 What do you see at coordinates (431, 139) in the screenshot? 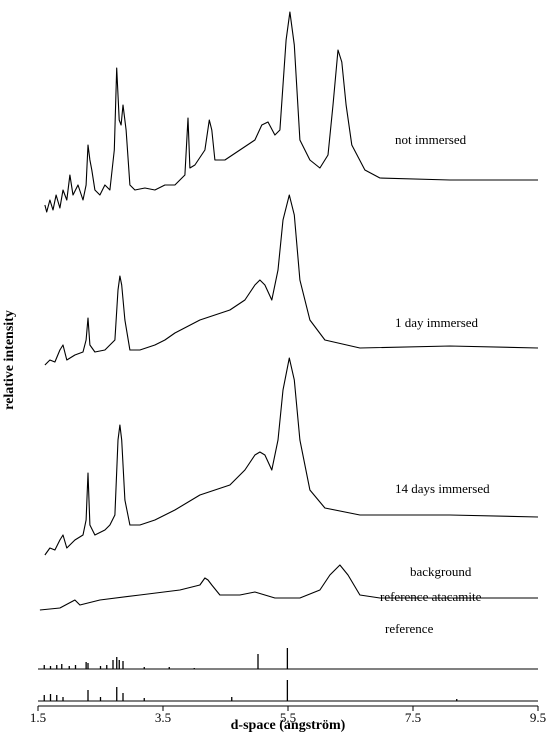
I see `series-label: not immersed` at bounding box center [431, 139].